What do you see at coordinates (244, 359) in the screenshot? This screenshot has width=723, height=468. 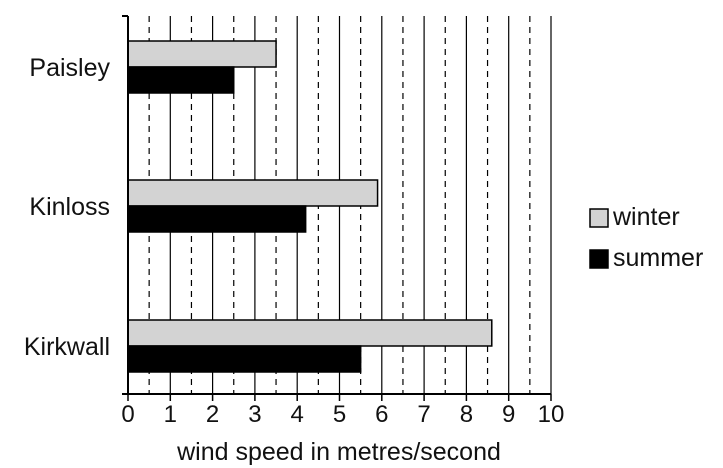 I see `bar-summer-kirkwall` at bounding box center [244, 359].